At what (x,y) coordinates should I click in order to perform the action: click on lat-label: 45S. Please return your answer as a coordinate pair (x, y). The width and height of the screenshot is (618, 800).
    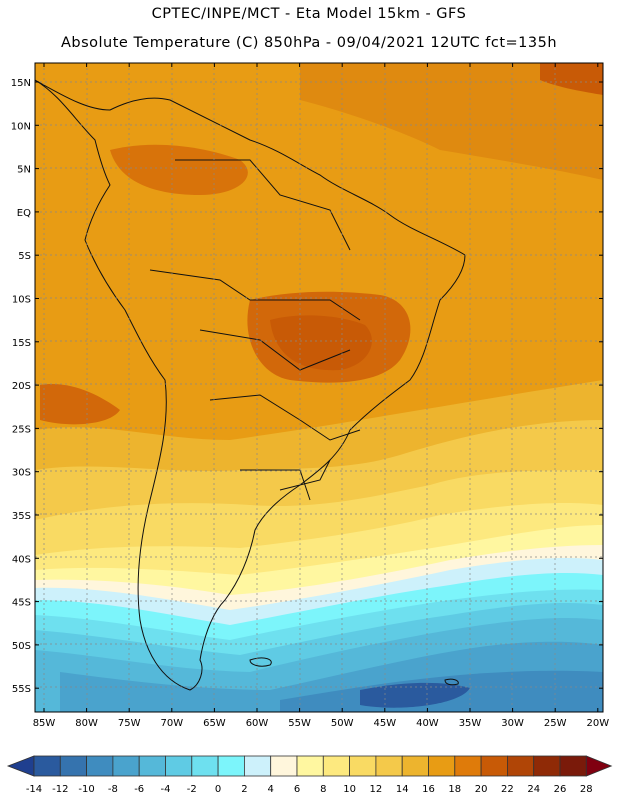
    Looking at the image, I should click on (21, 603).